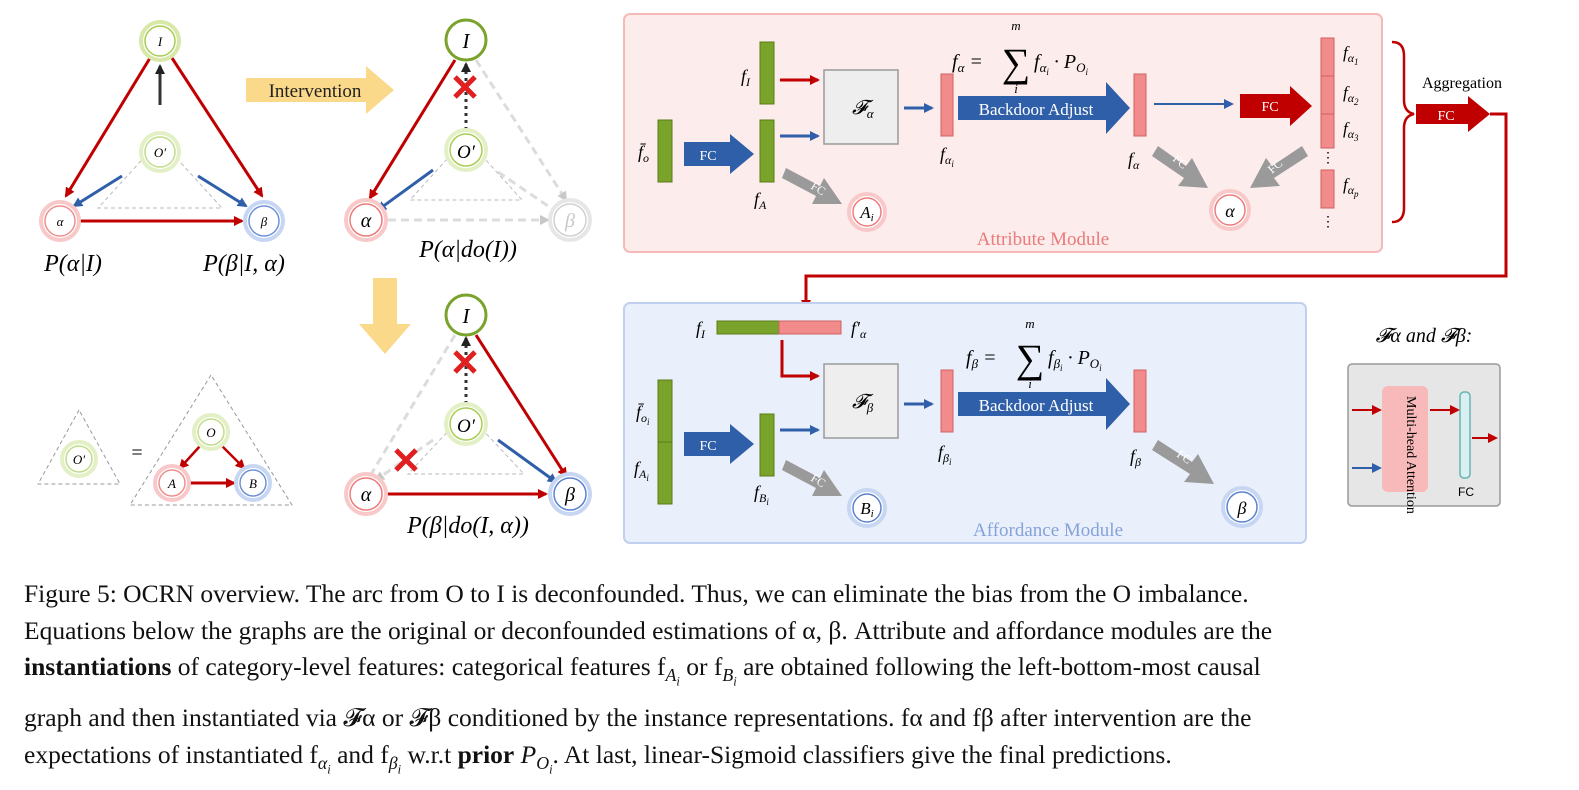  I want to click on svg-text: fα, so click(1134, 160).